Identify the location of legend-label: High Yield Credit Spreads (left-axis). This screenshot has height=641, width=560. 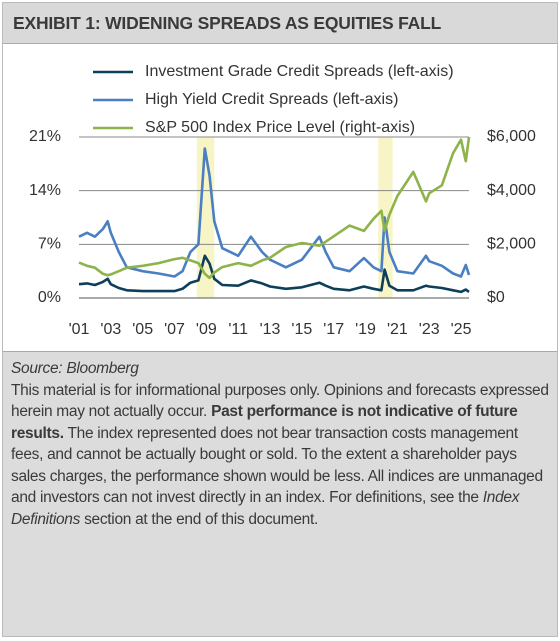
(271, 99).